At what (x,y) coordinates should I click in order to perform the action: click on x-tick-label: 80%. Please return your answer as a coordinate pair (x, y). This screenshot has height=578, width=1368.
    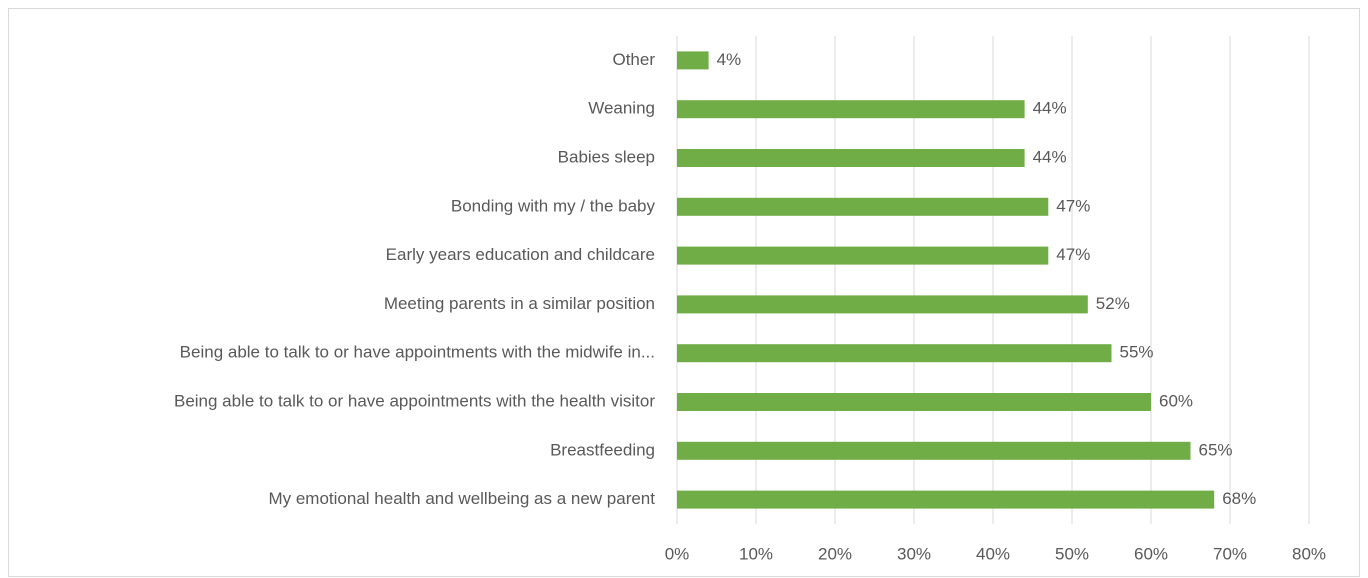
    Looking at the image, I should click on (1309, 553).